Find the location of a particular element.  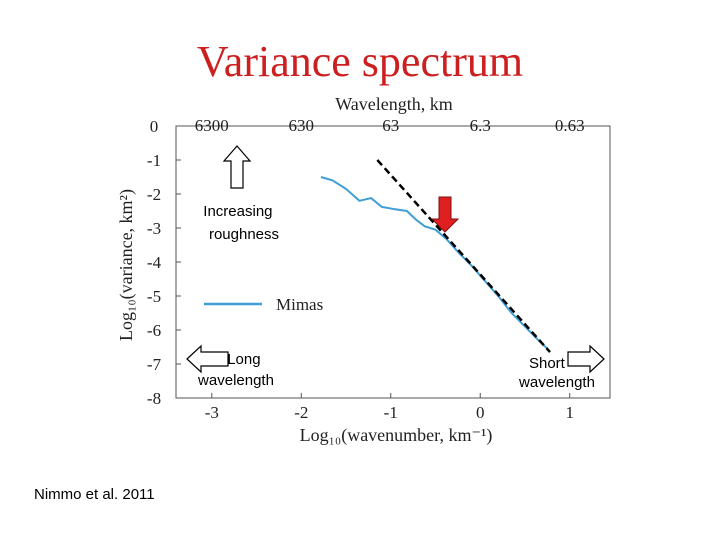

left-arrow-icon is located at coordinates (207, 359).